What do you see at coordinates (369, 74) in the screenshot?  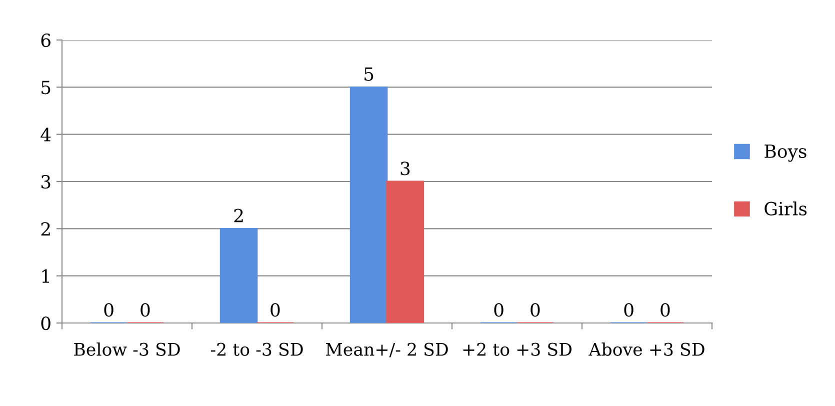 I see `data-label: 5` at bounding box center [369, 74].